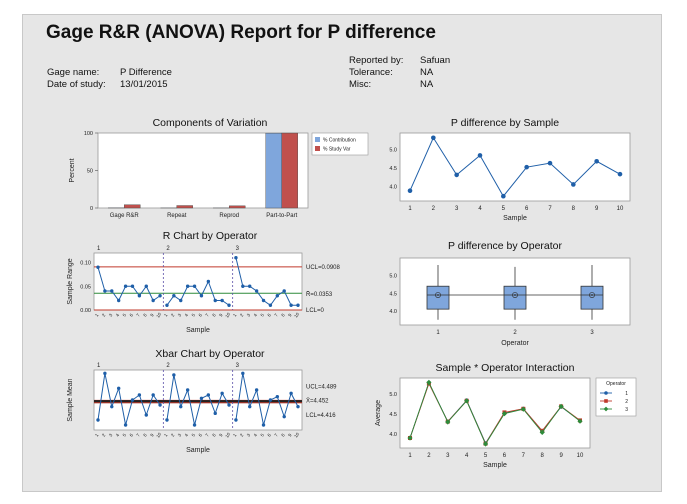  Describe the element at coordinates (504, 209) in the screenshot. I see `by-sample-x-tick-label: 5` at that location.